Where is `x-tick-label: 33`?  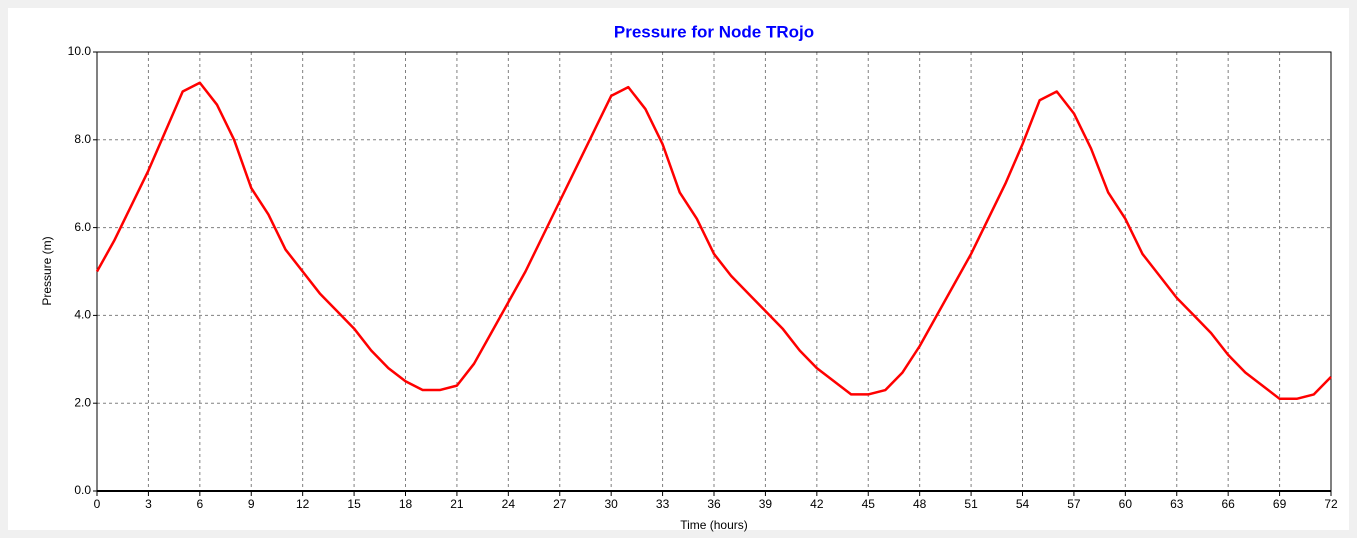
x-tick-label: 33 is located at coordinates (663, 504).